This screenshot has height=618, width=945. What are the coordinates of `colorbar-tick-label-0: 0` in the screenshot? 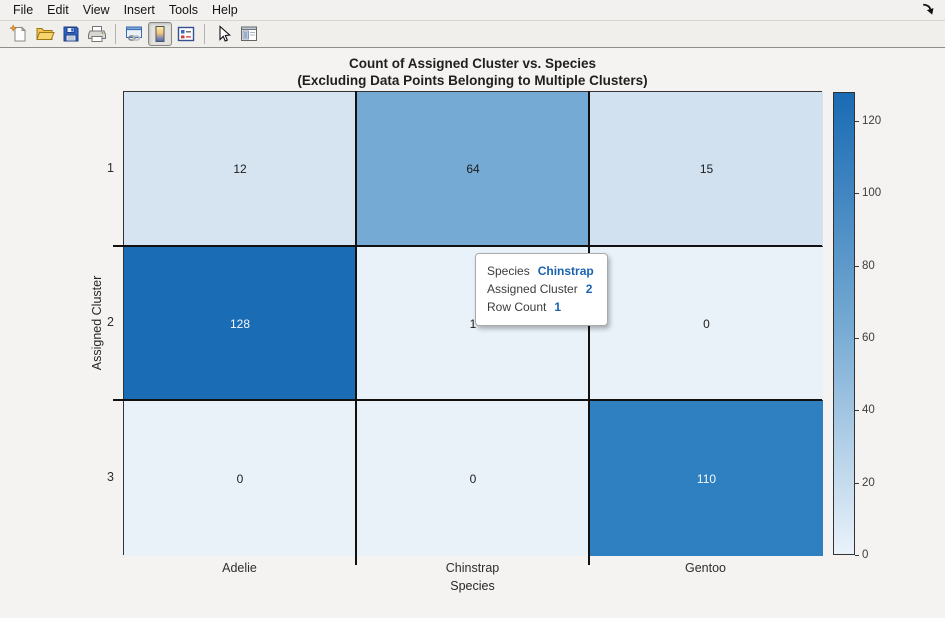 It's located at (865, 555).